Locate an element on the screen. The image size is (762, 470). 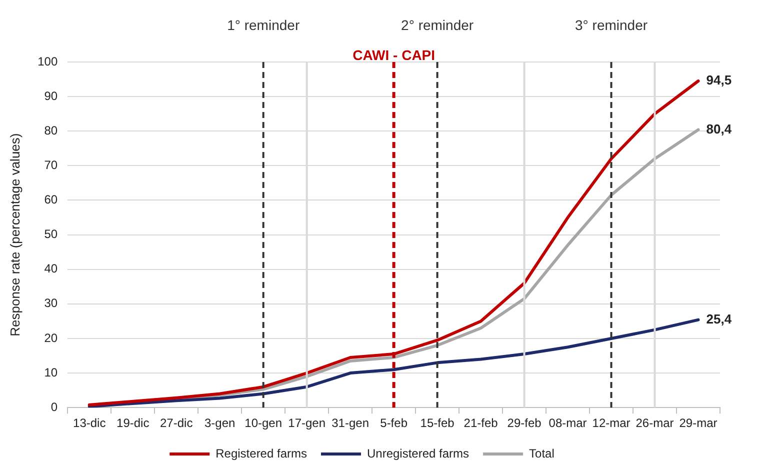
legend-label: Total is located at coordinates (541, 453).